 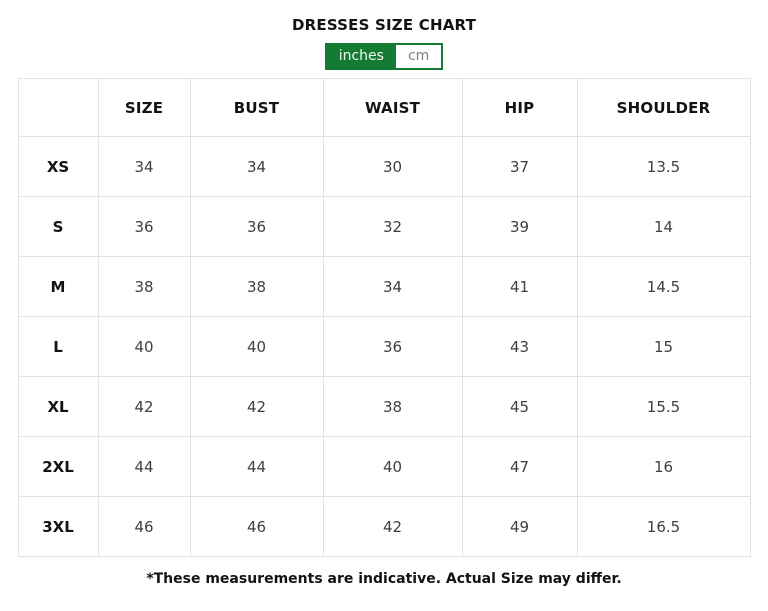 What do you see at coordinates (519, 166) in the screenshot?
I see `measurement-cell: 37` at bounding box center [519, 166].